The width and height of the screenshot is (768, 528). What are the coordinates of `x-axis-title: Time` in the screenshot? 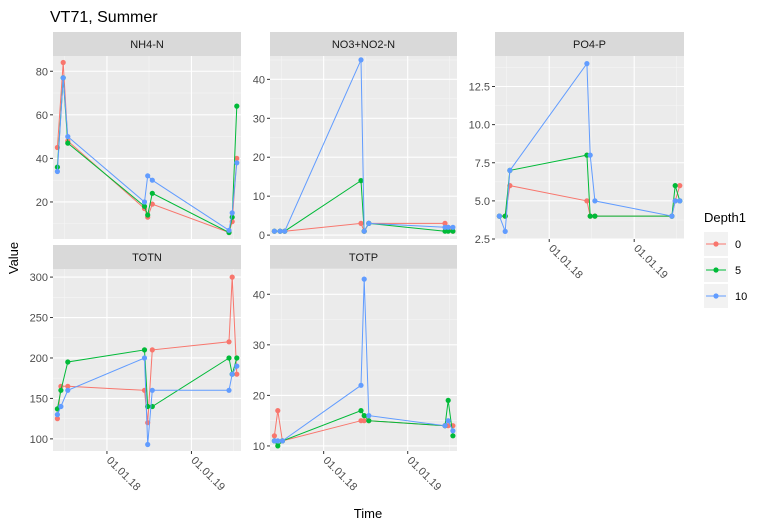 It's located at (368, 513).